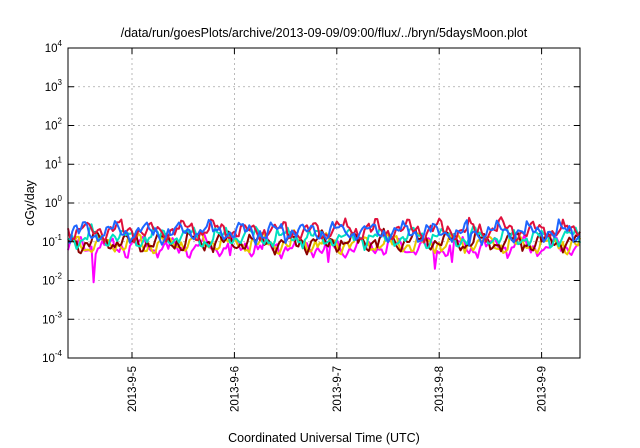 Image resolution: width=640 pixels, height=448 pixels. I want to click on y-tick-label: 10⁻³, so click(52, 318).